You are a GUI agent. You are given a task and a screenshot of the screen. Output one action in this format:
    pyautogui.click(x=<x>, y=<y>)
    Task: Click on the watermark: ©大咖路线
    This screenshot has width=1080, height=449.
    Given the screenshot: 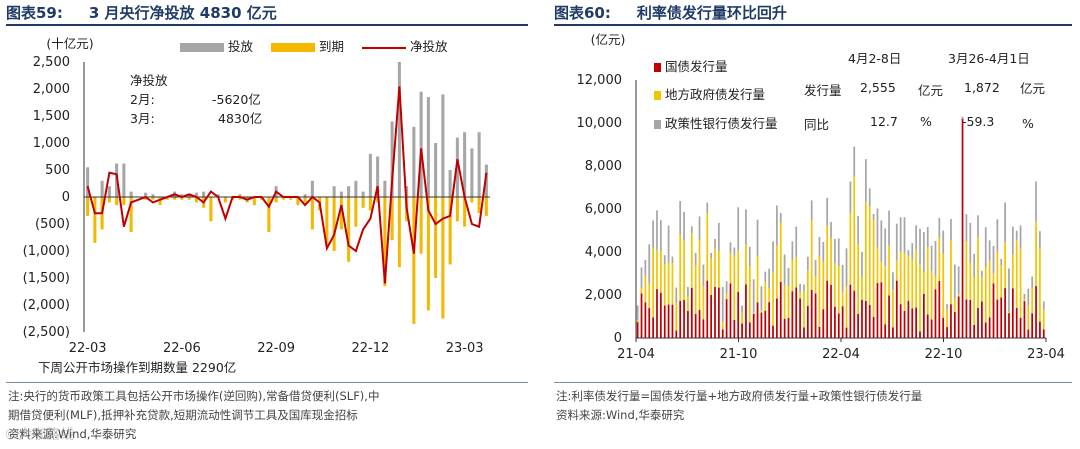 What is the action you would take?
    pyautogui.click(x=39, y=435)
    